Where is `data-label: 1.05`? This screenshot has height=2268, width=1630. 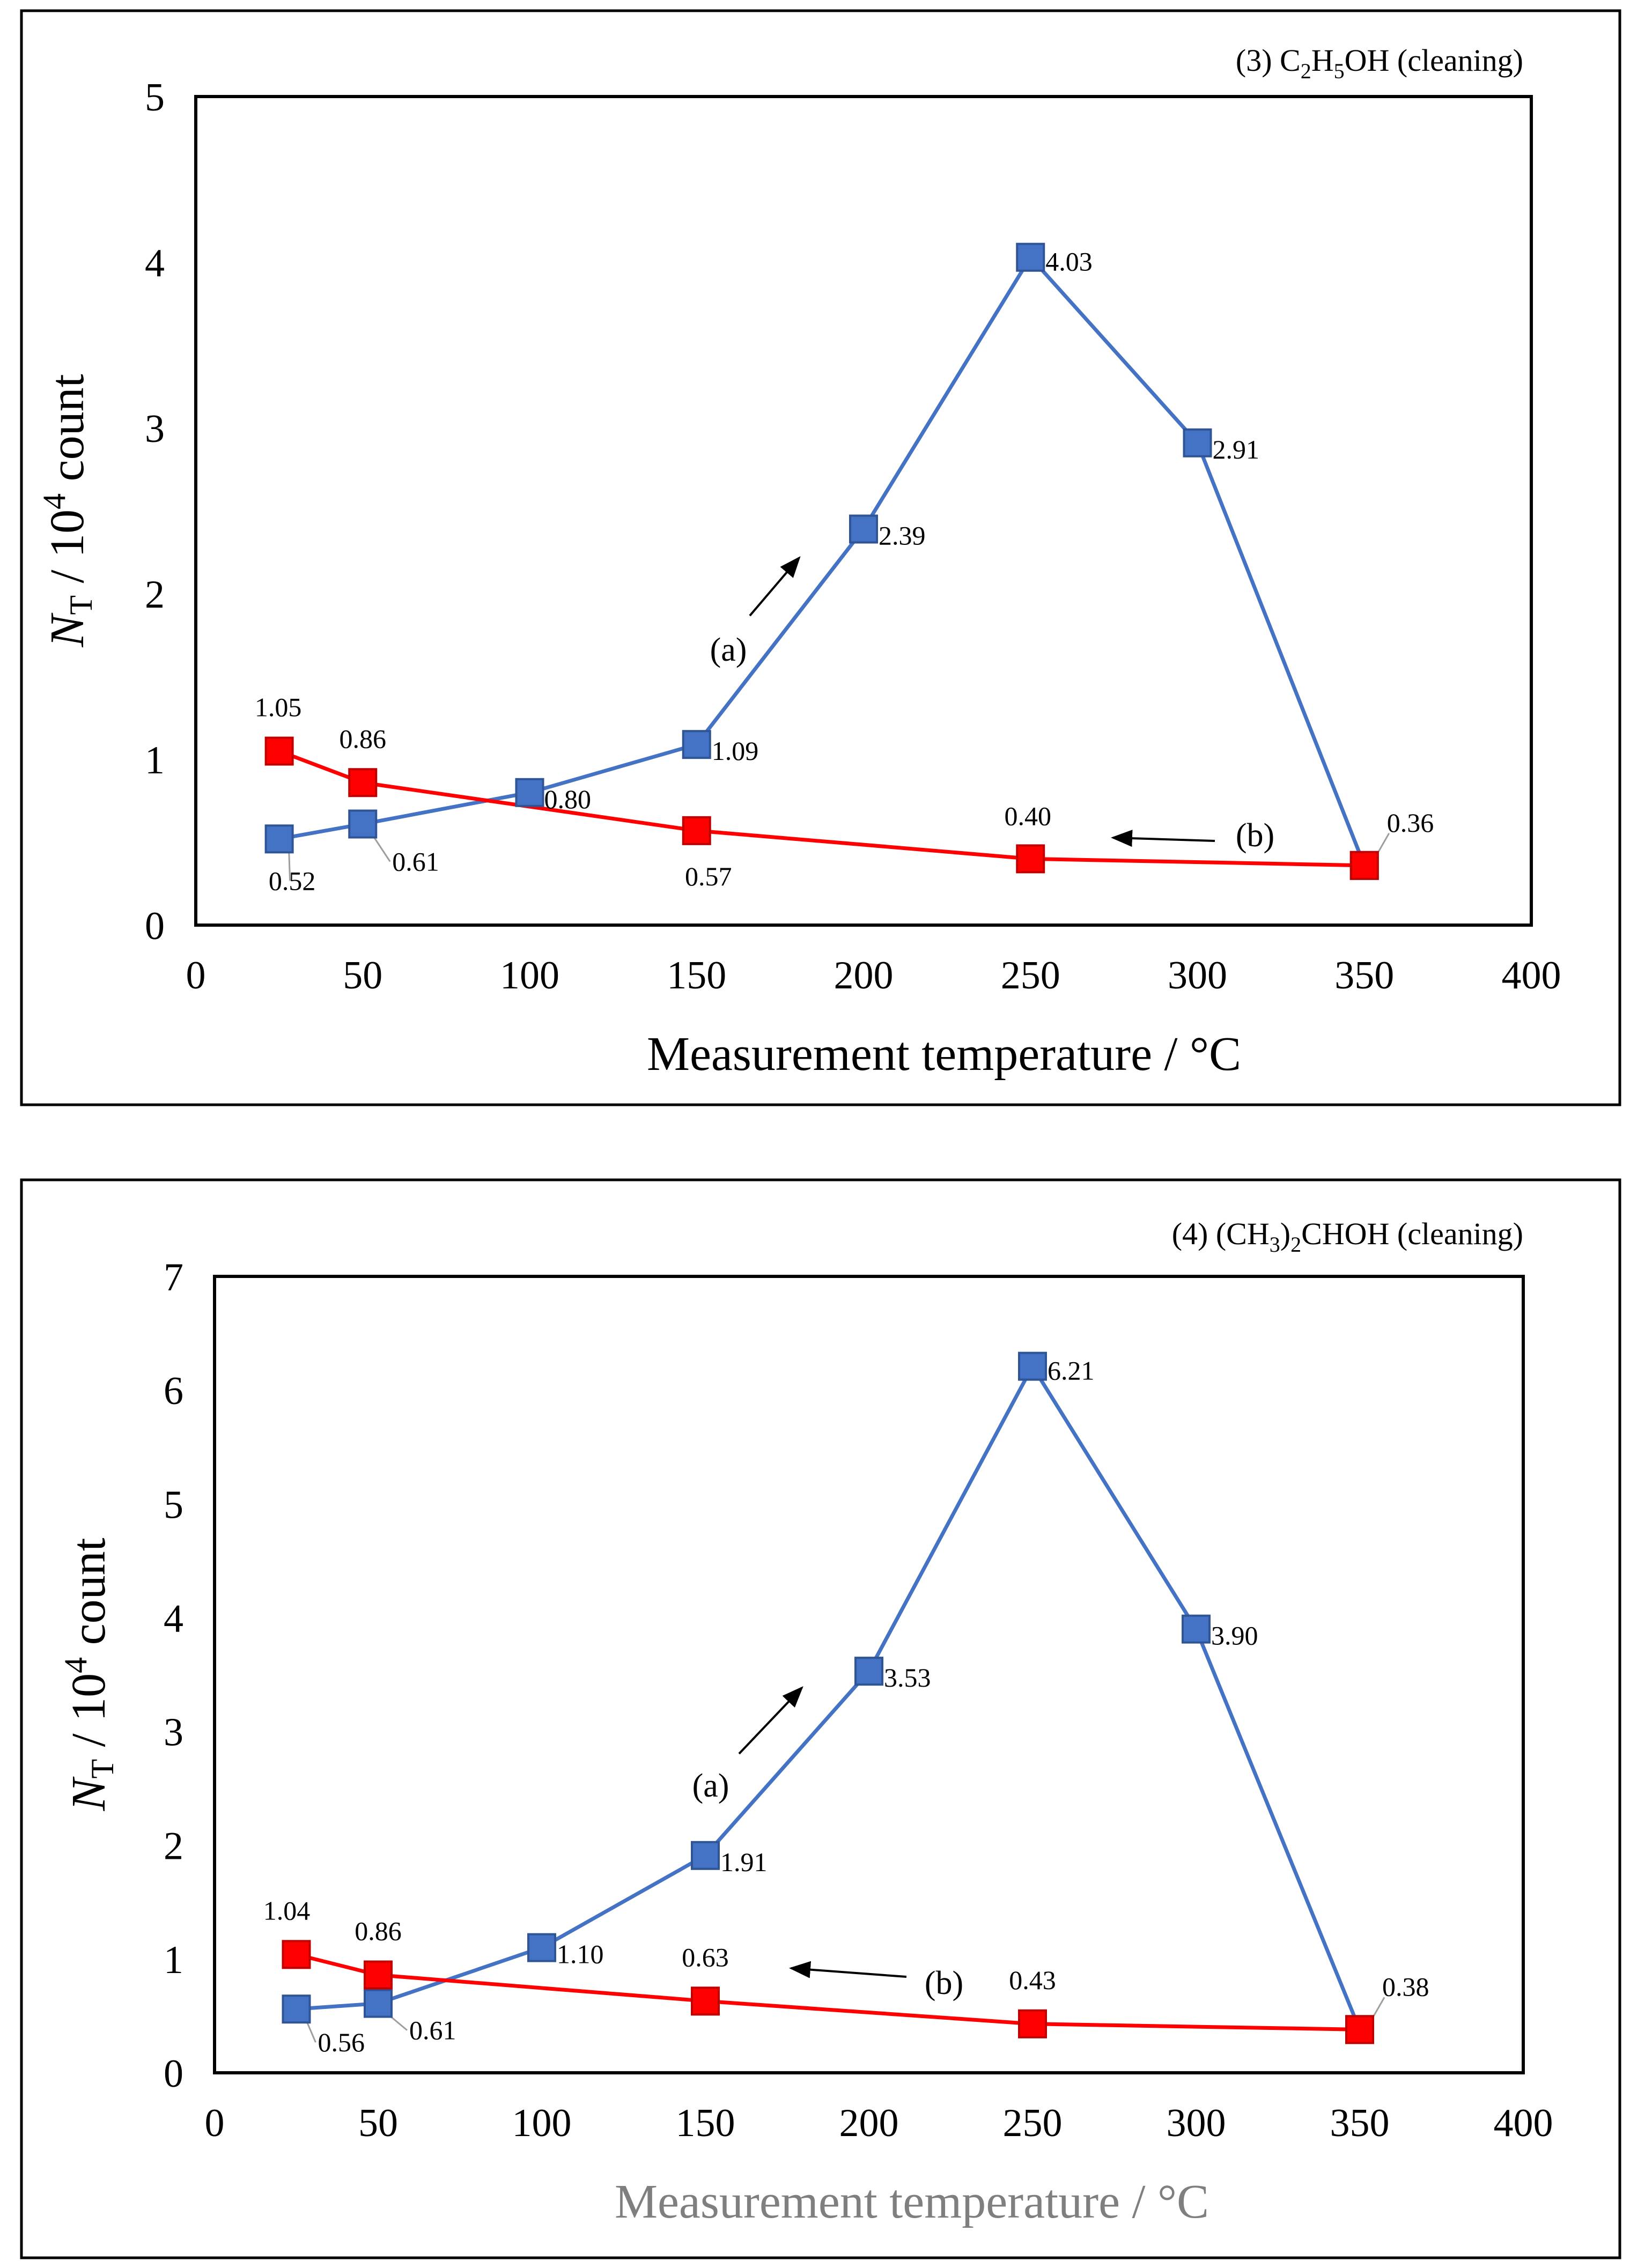 data-label: 1.05 is located at coordinates (278, 707).